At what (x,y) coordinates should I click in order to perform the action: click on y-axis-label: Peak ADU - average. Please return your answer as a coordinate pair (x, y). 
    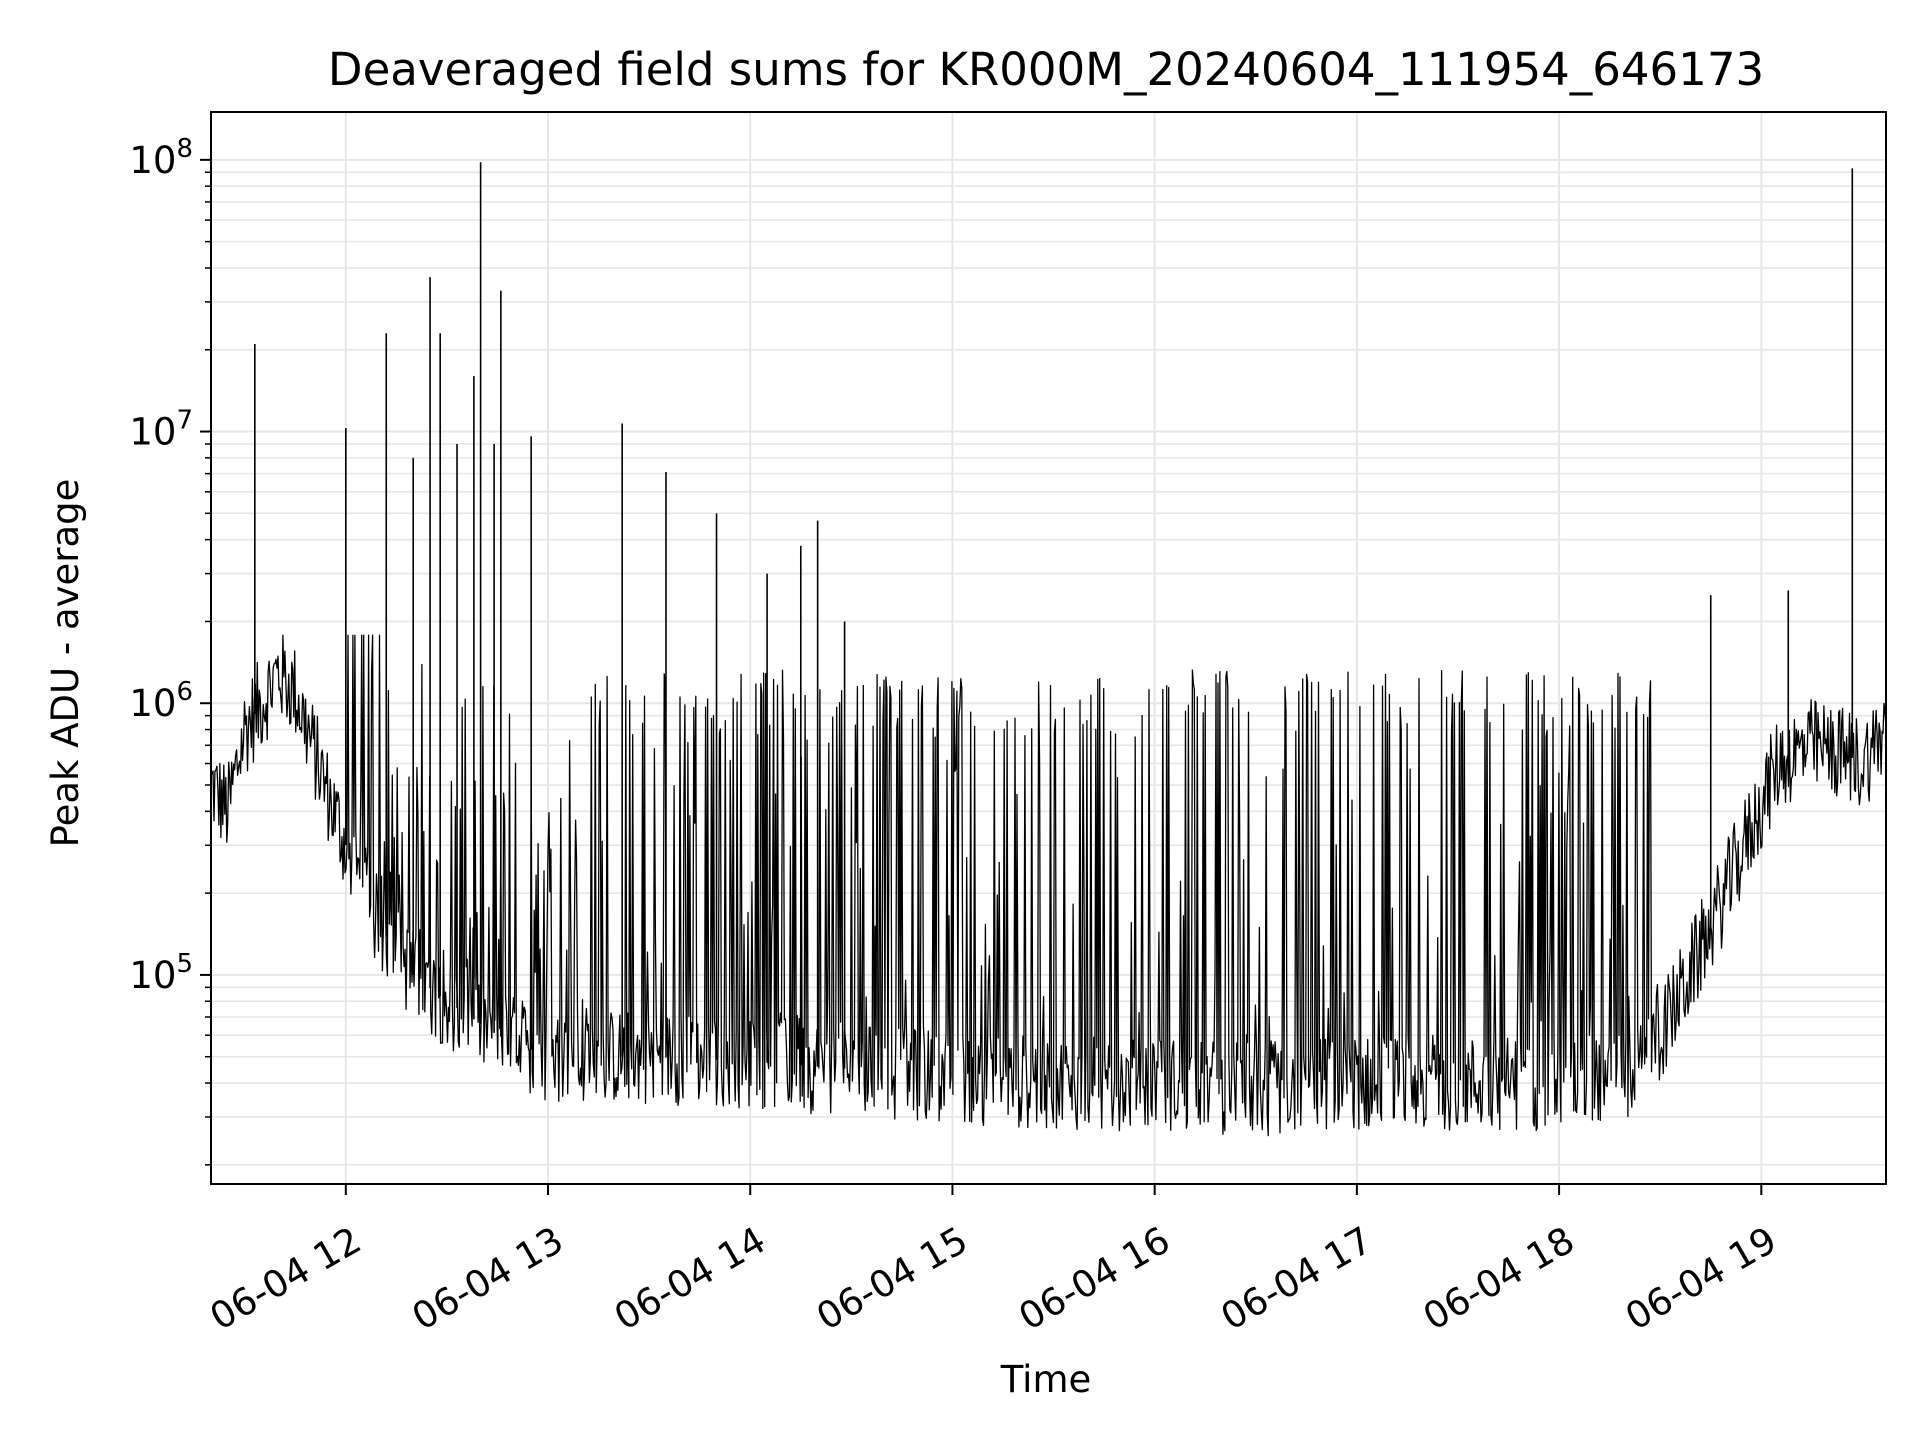
    Looking at the image, I should click on (65, 663).